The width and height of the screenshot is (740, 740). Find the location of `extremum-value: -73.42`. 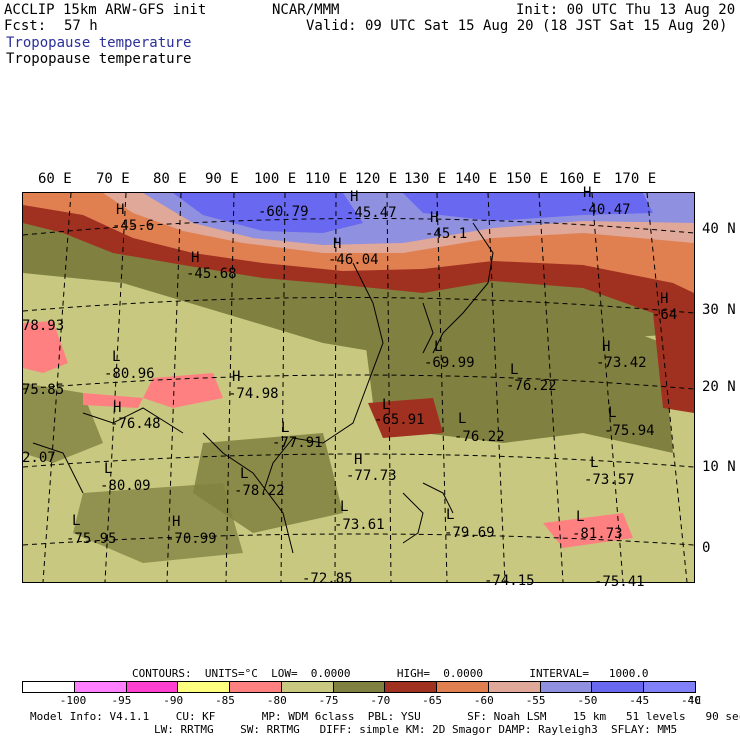

extremum-value: -73.42 is located at coordinates (621, 363).